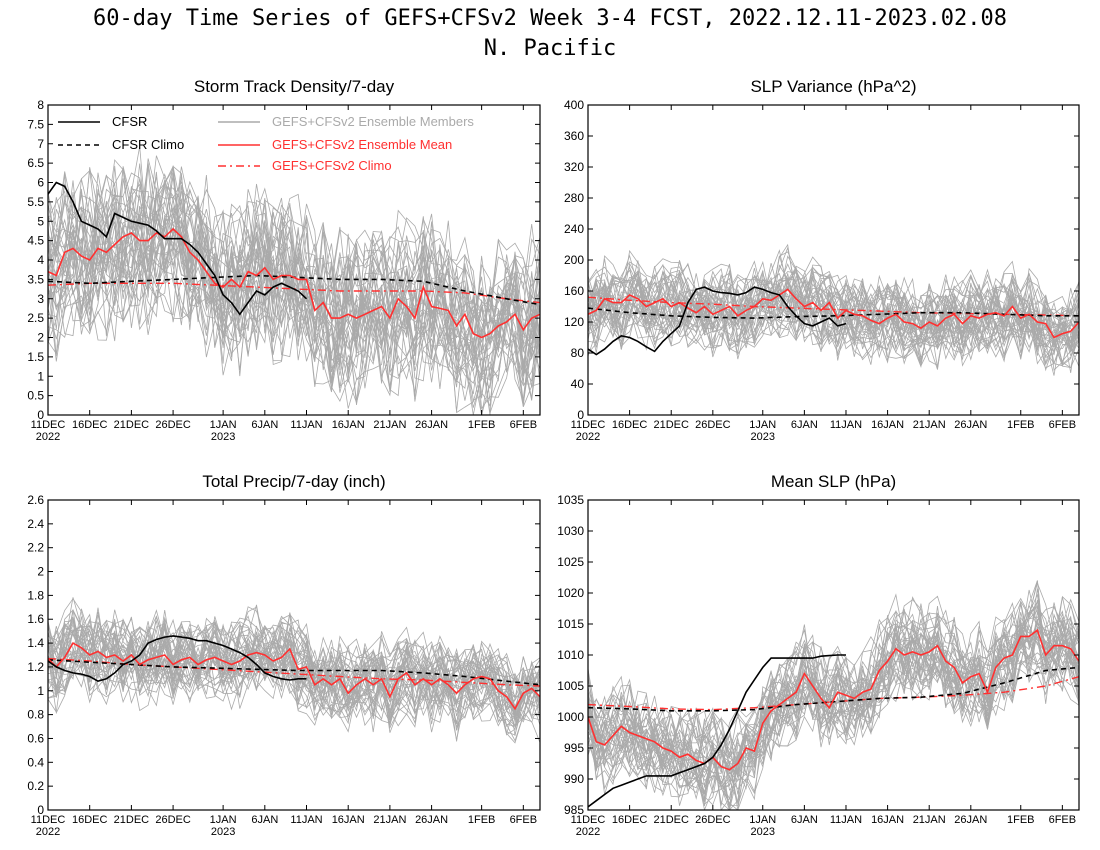 Image resolution: width=1100 pixels, height=850 pixels. I want to click on y-tick-label: 990, so click(574, 779).